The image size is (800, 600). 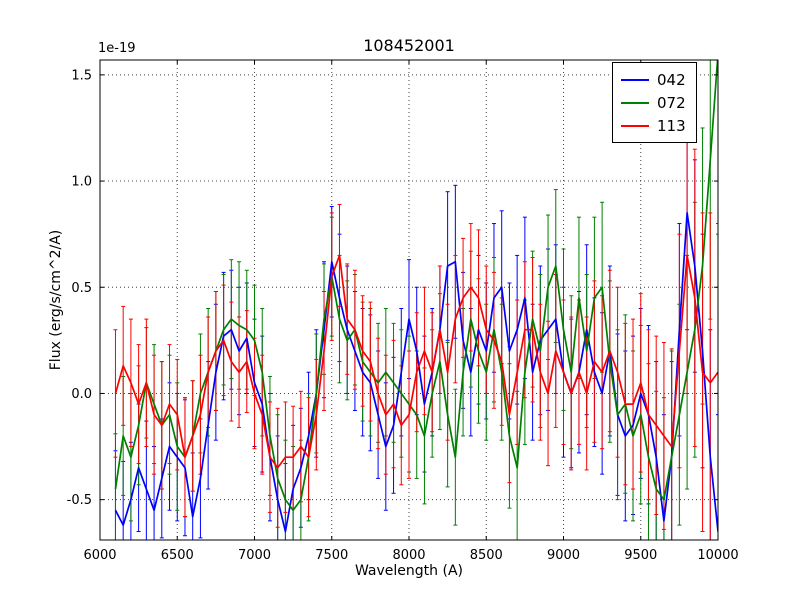 I want to click on x-tick-label: 9500, so click(x=640, y=555).